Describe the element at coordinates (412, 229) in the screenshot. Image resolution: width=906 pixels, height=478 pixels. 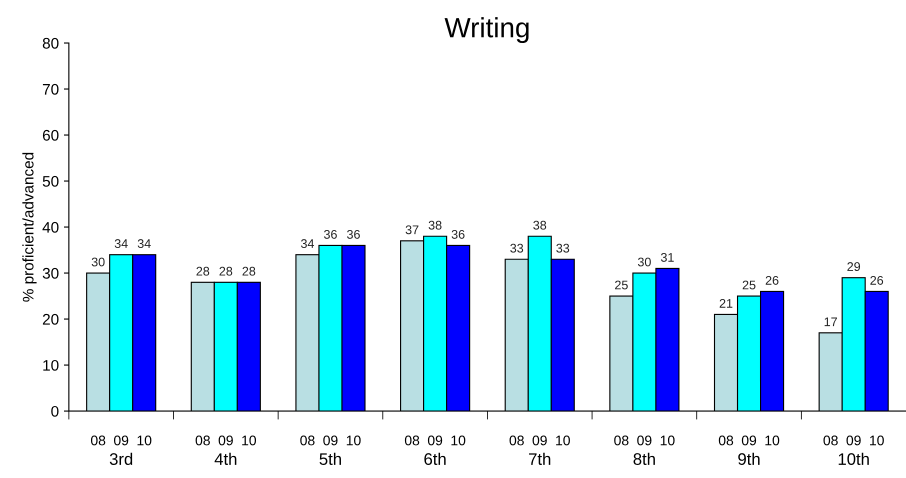
I see `data-label: 37` at that location.